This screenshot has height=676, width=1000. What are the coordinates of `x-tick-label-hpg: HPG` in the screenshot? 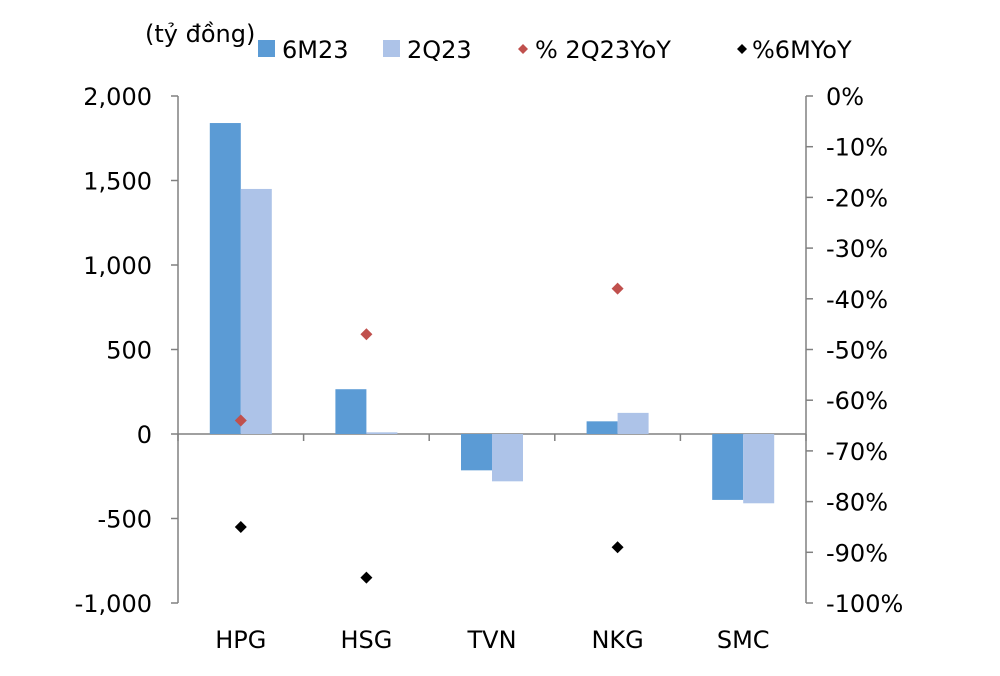 It's located at (240, 640).